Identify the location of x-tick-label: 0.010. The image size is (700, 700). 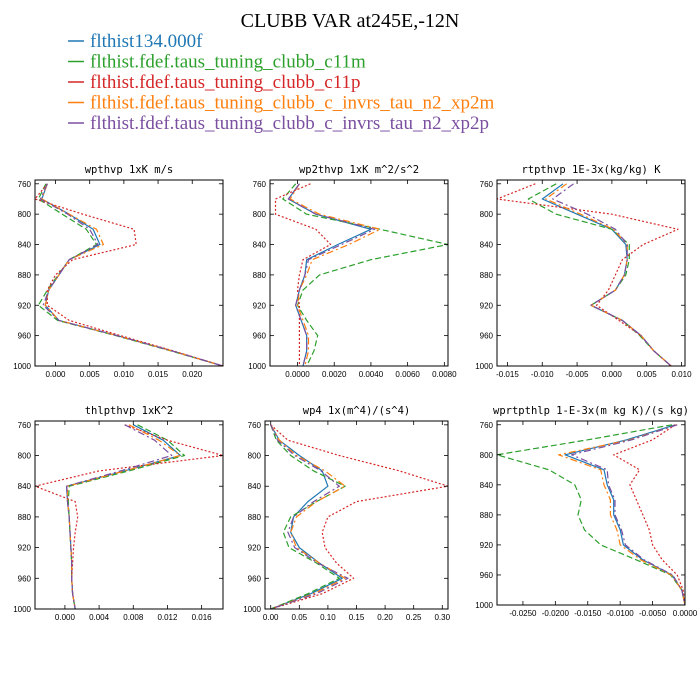
(124, 374).